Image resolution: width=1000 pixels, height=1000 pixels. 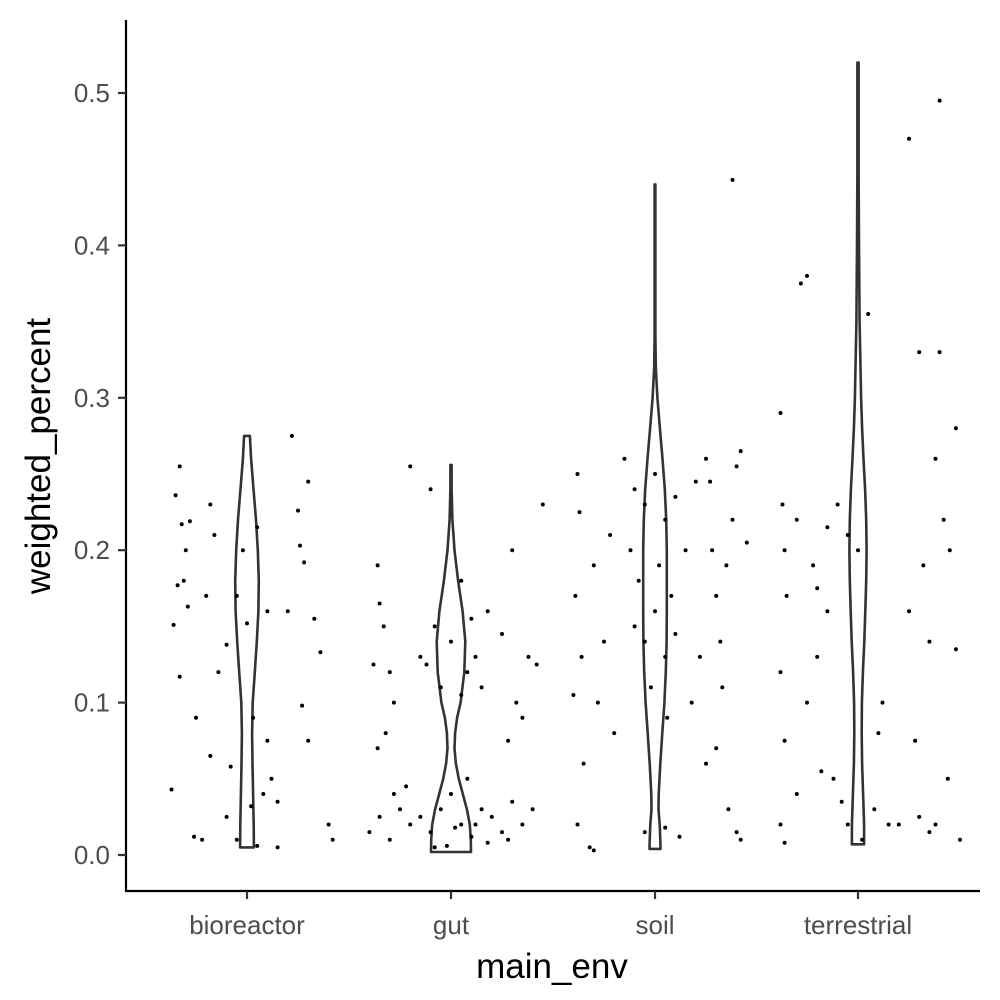 I want to click on violin-gut, so click(x=451, y=658).